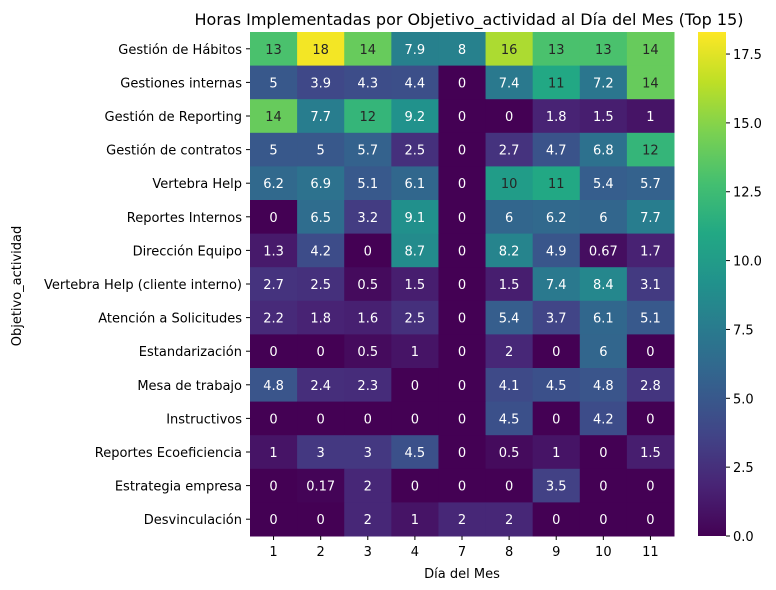  What do you see at coordinates (367, 151) in the screenshot?
I see `cell-value-label: 5.7` at bounding box center [367, 151].